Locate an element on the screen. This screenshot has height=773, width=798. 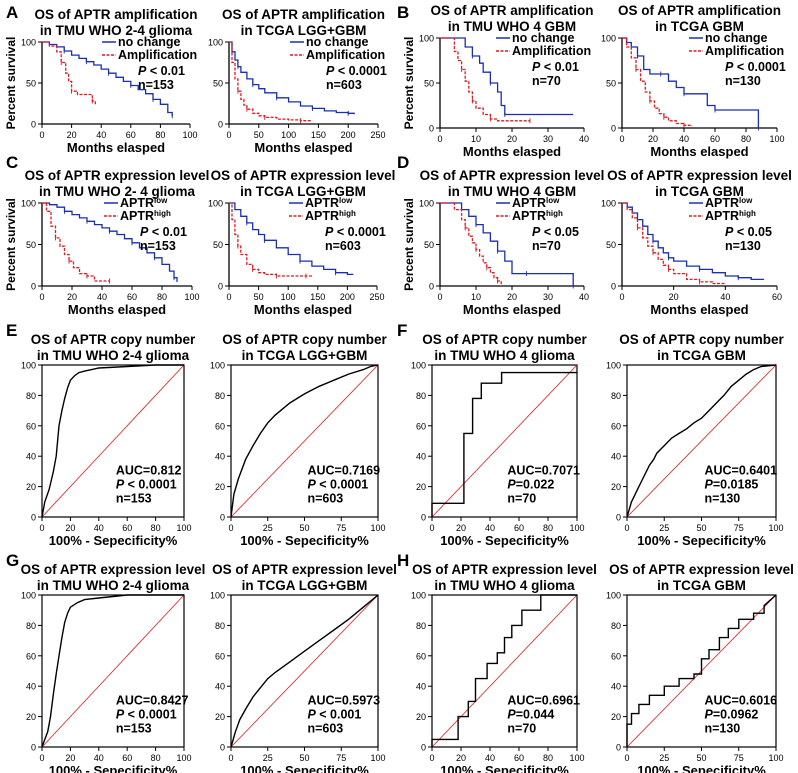
legend-entry: APTRlow is located at coordinates (329, 203).